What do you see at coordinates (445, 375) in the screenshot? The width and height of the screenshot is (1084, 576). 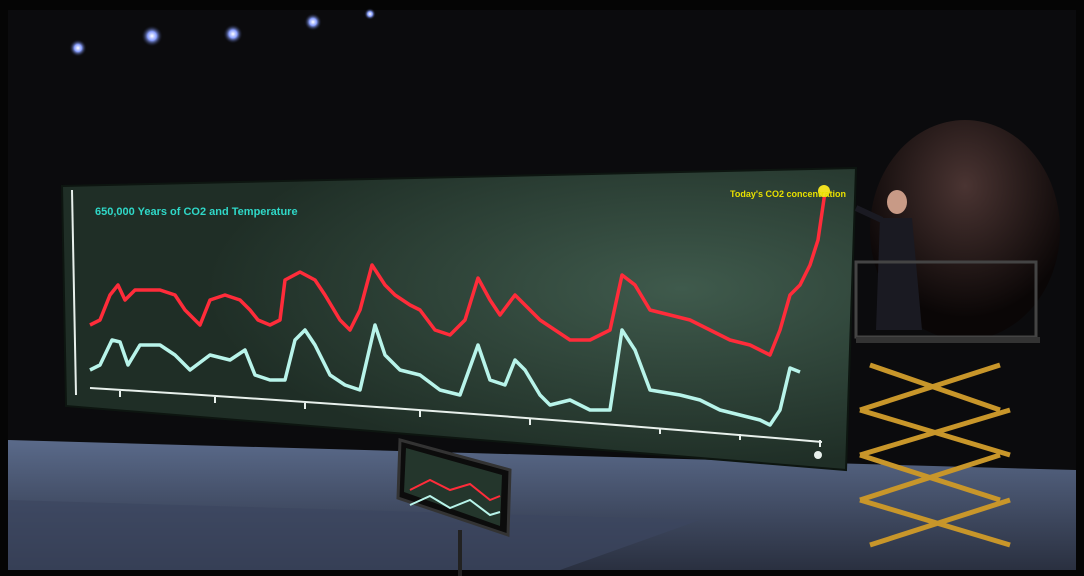 I see `temperature-line` at bounding box center [445, 375].